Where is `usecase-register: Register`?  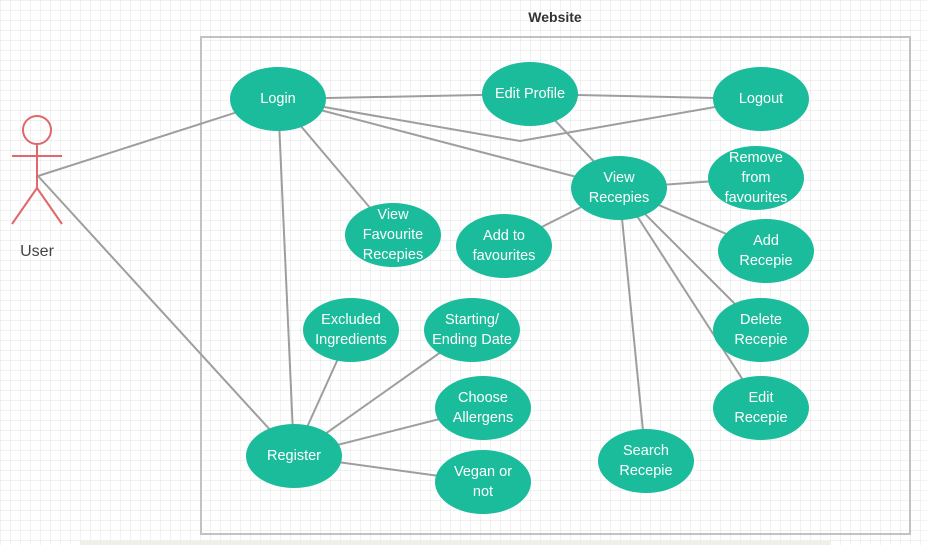
usecase-register: Register is located at coordinates (294, 456).